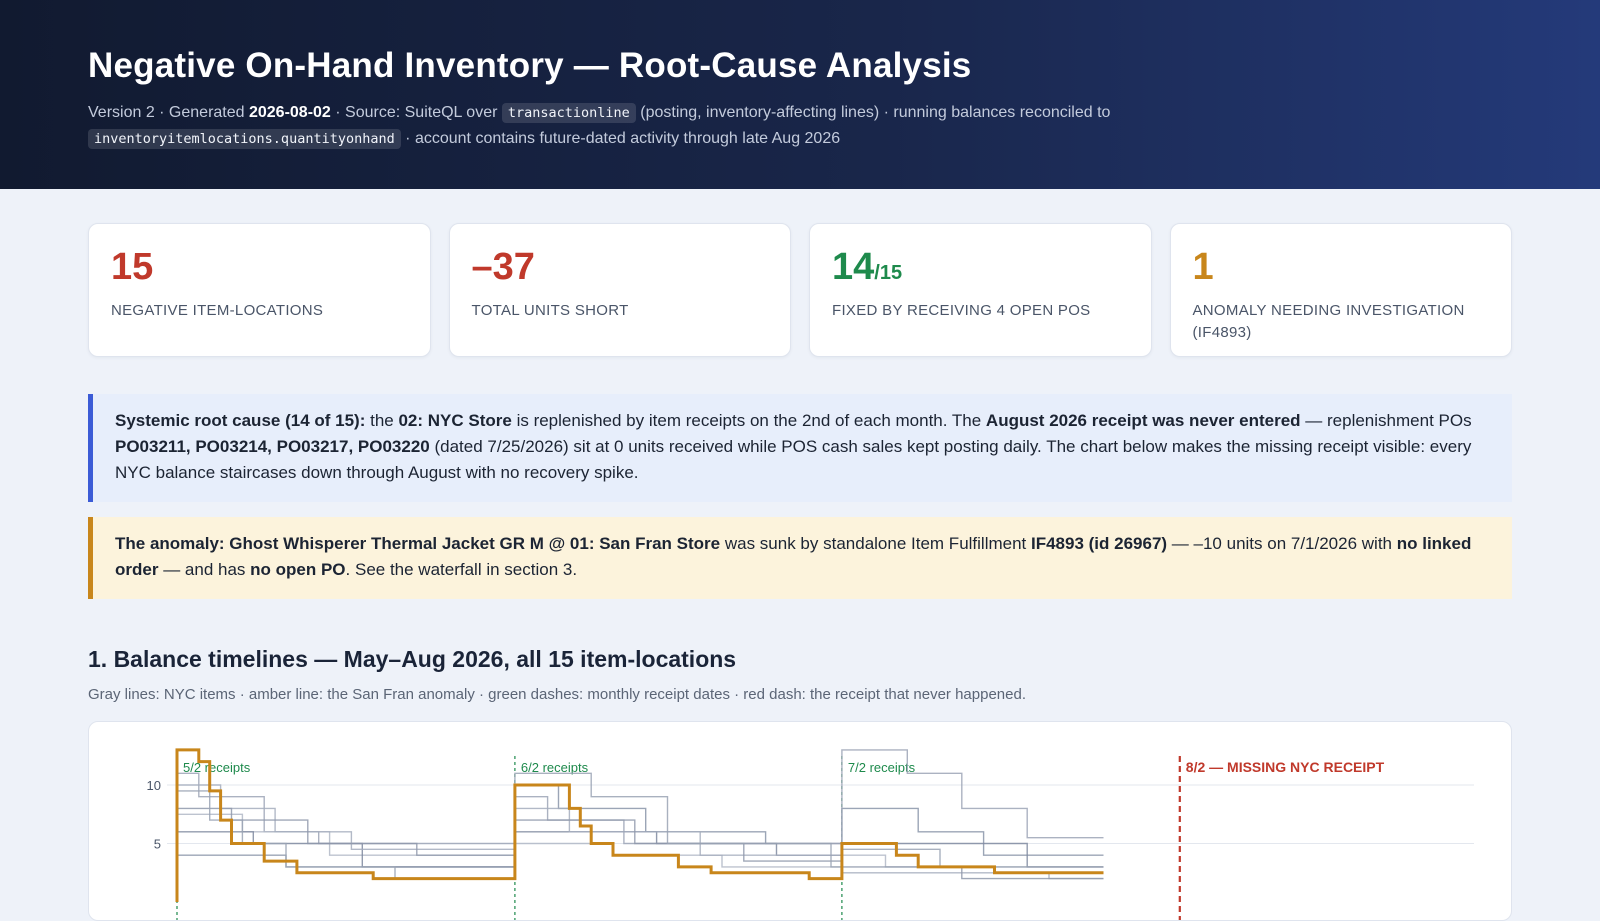 This screenshot has width=1600, height=921. Describe the element at coordinates (1143, 420) in the screenshot. I see `missing-receipt-text: August 2026 receipt was never entered` at that location.